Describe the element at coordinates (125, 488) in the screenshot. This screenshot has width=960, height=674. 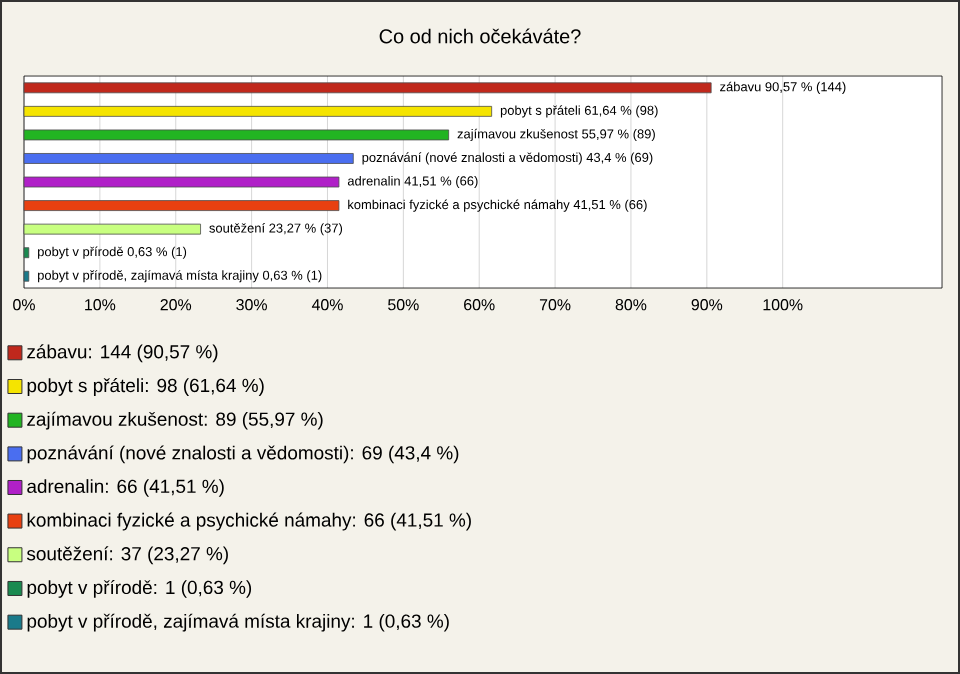
I see `legend-label: adrenalin: 66 (41,51 %)` at that location.